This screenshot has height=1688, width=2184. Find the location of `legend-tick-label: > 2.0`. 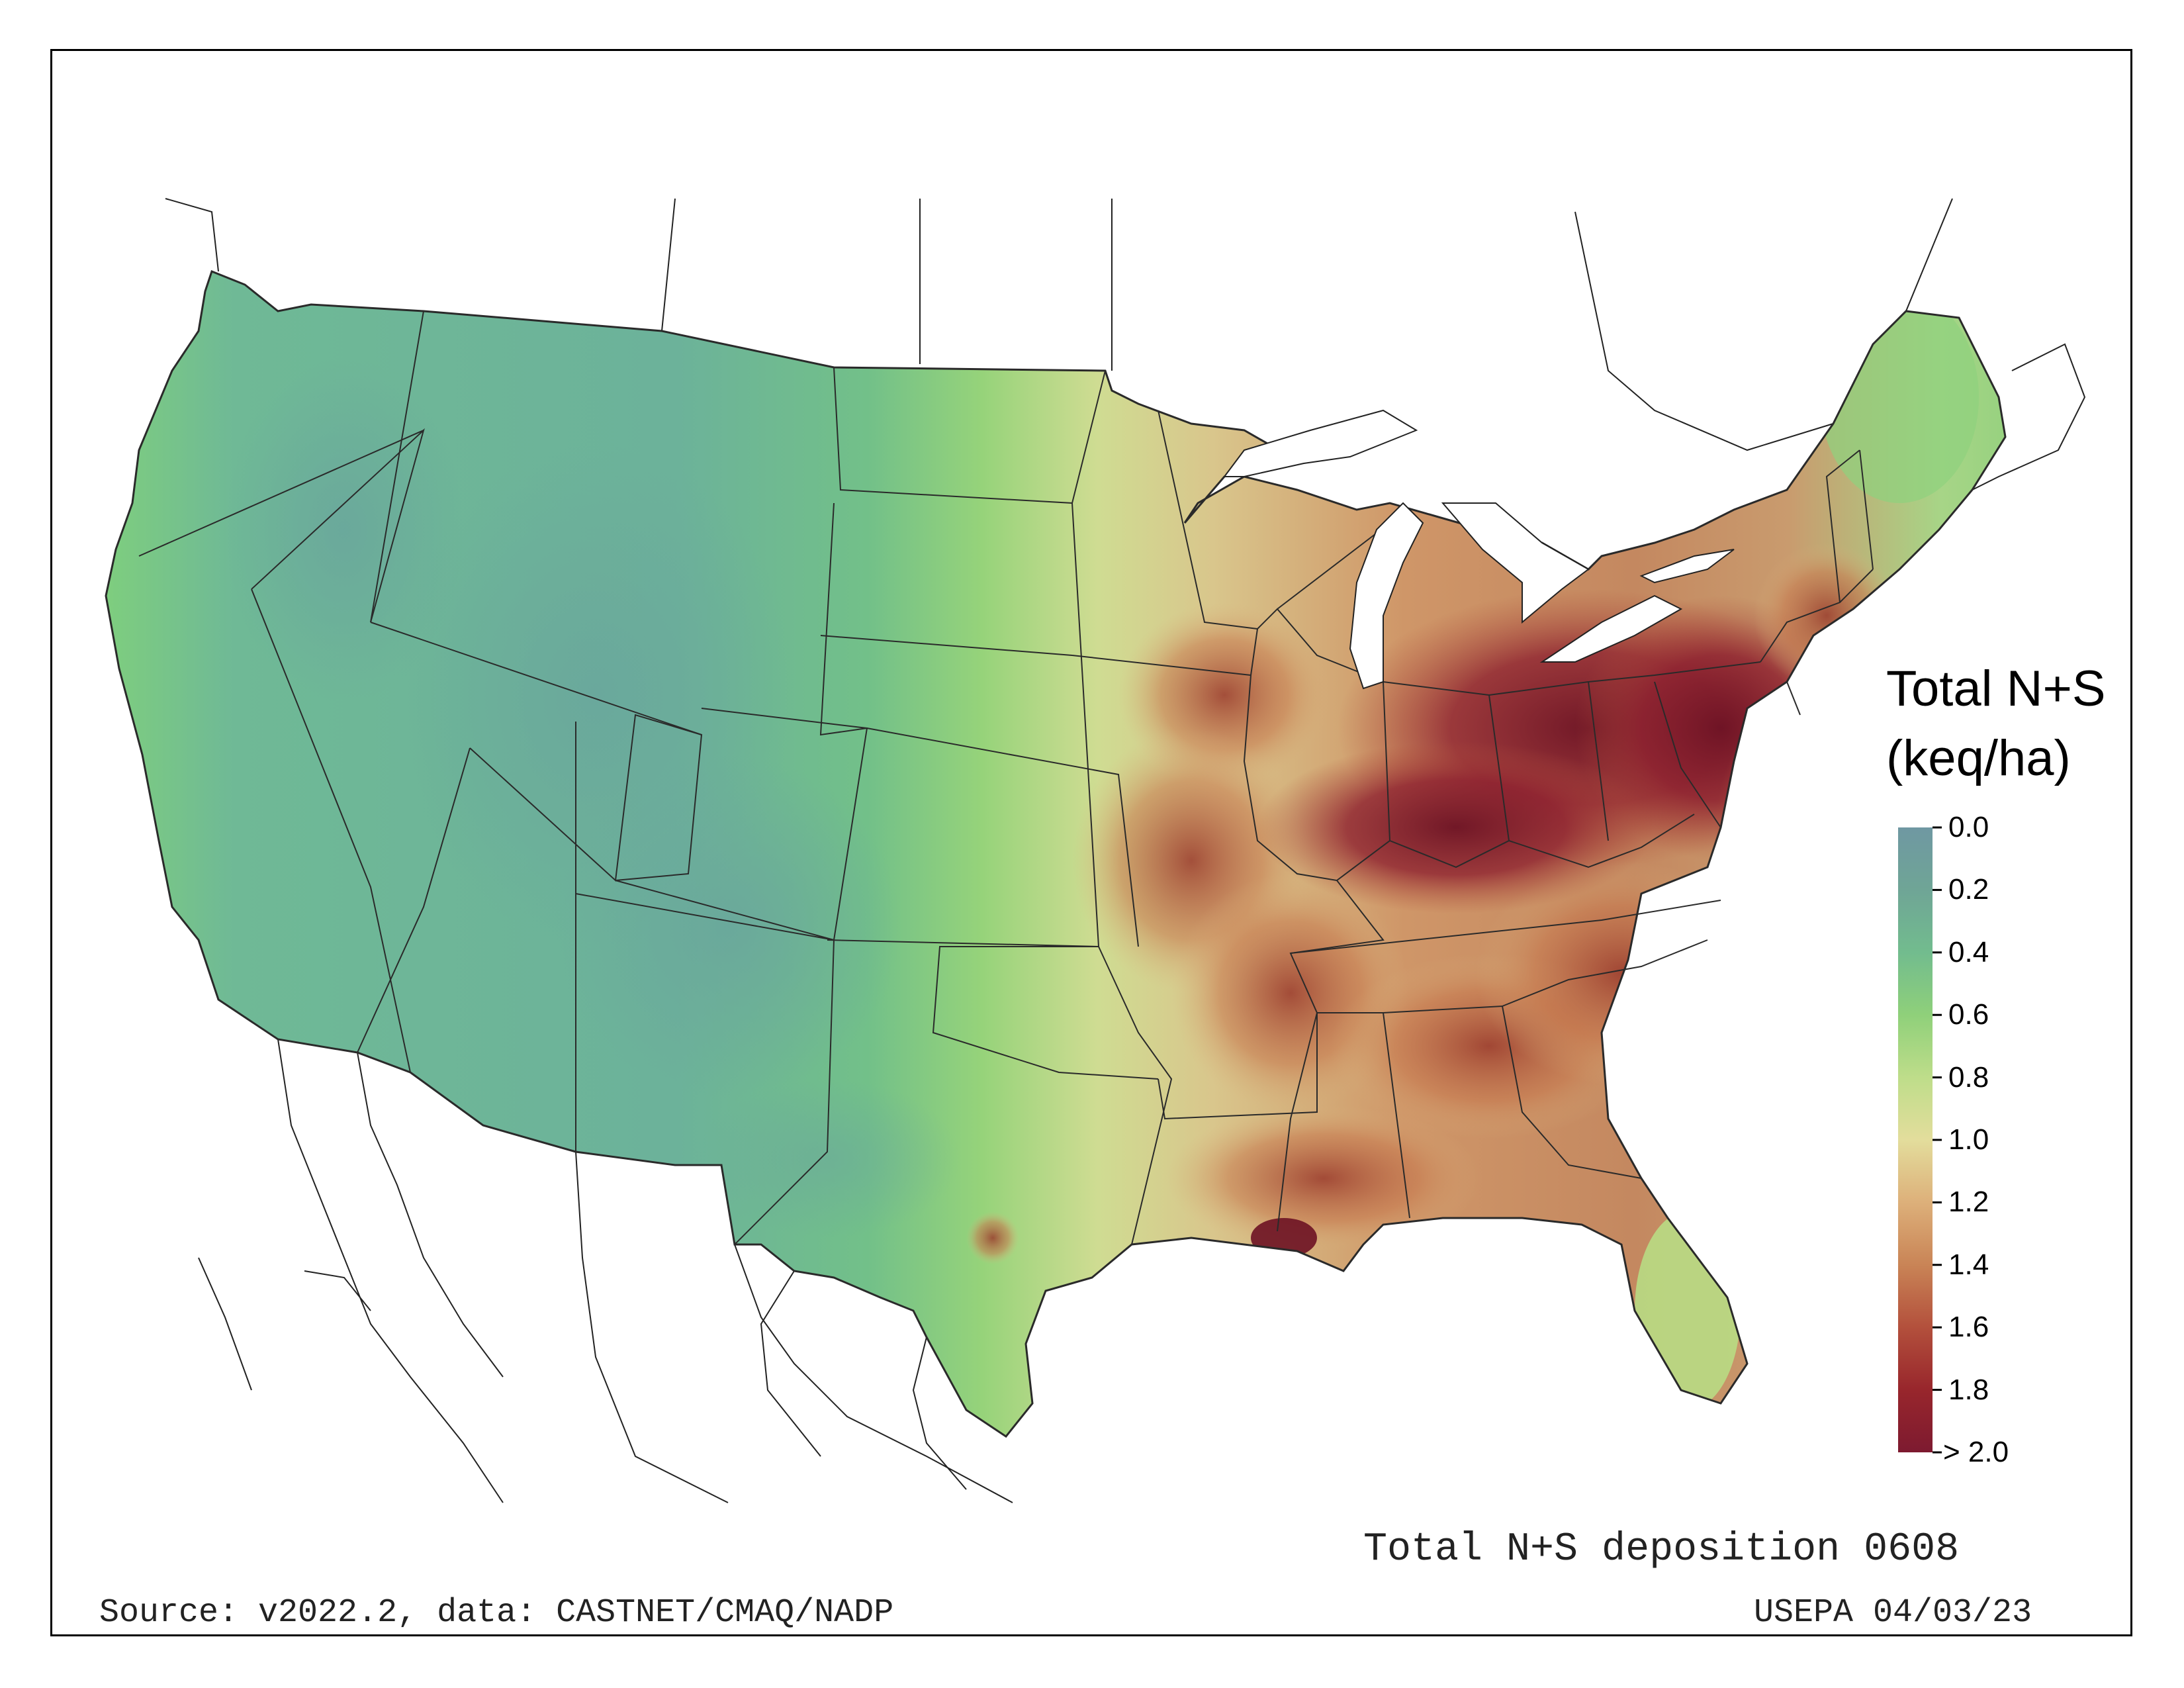

legend-tick-label: > 2.0 is located at coordinates (1976, 1452).